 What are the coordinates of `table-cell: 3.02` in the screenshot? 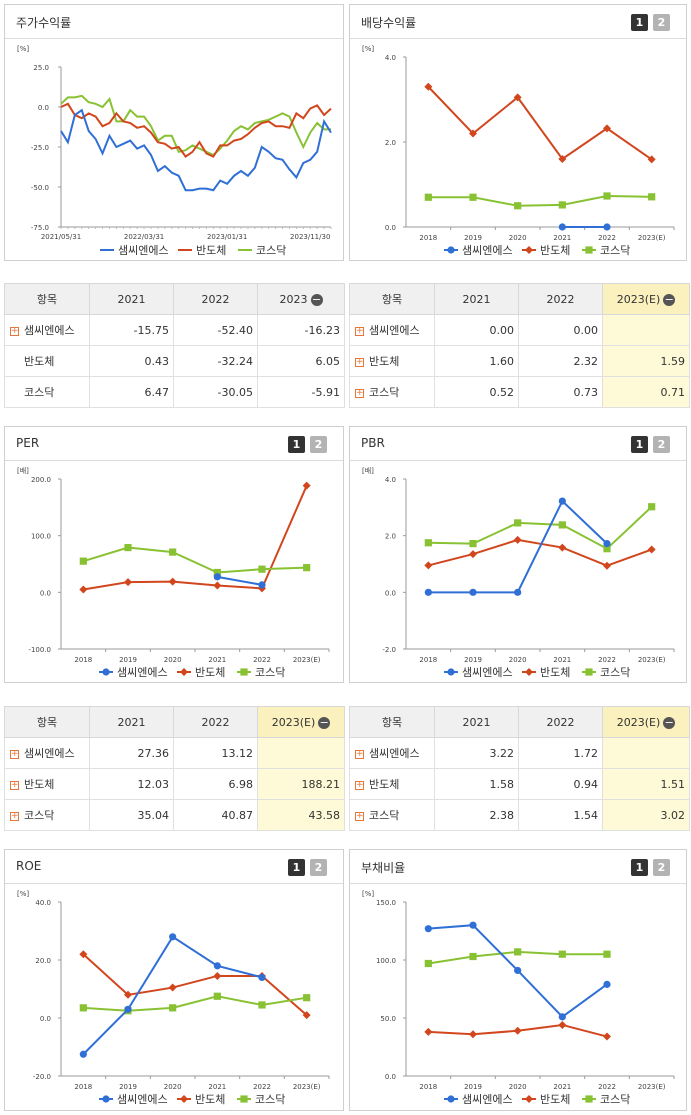 It's located at (646, 815).